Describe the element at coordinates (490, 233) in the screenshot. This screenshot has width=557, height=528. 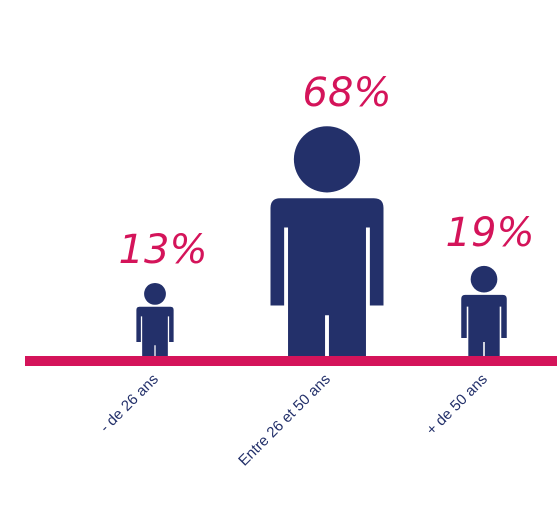
I see `value-label: 19%` at that location.